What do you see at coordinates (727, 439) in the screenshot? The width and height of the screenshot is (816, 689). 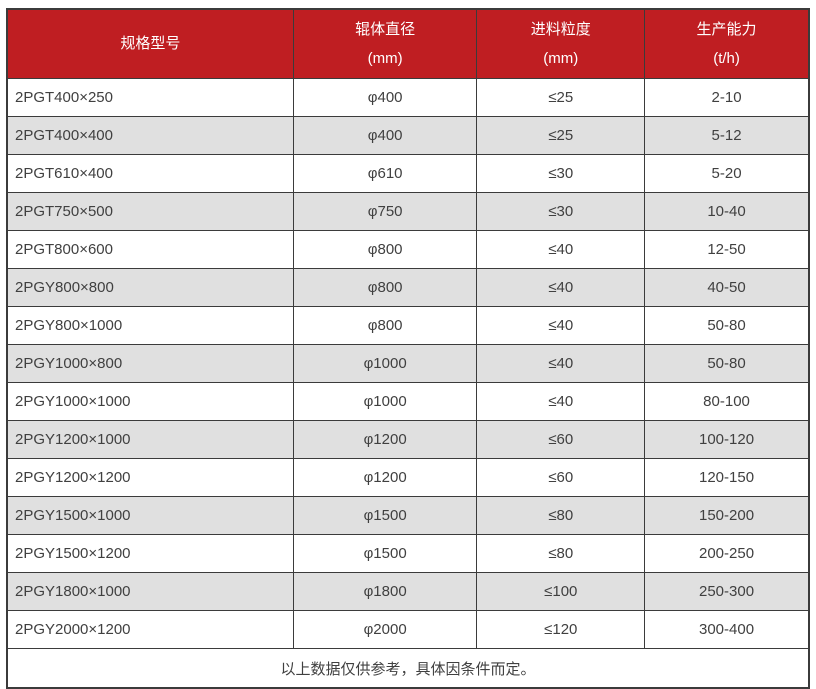 I see `table-cell: 100-120` at bounding box center [727, 439].